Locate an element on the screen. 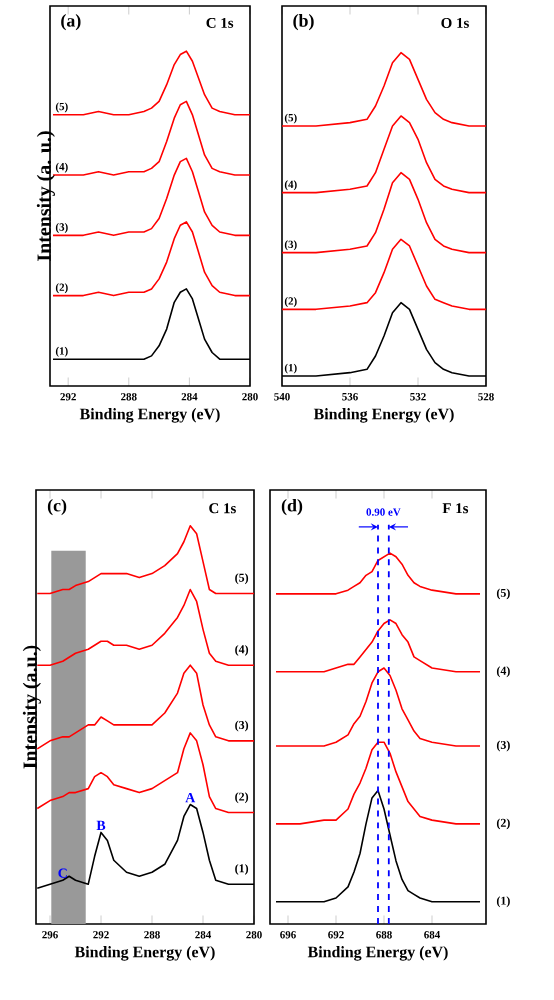  chart-title: (d) is located at coordinates (292, 507).